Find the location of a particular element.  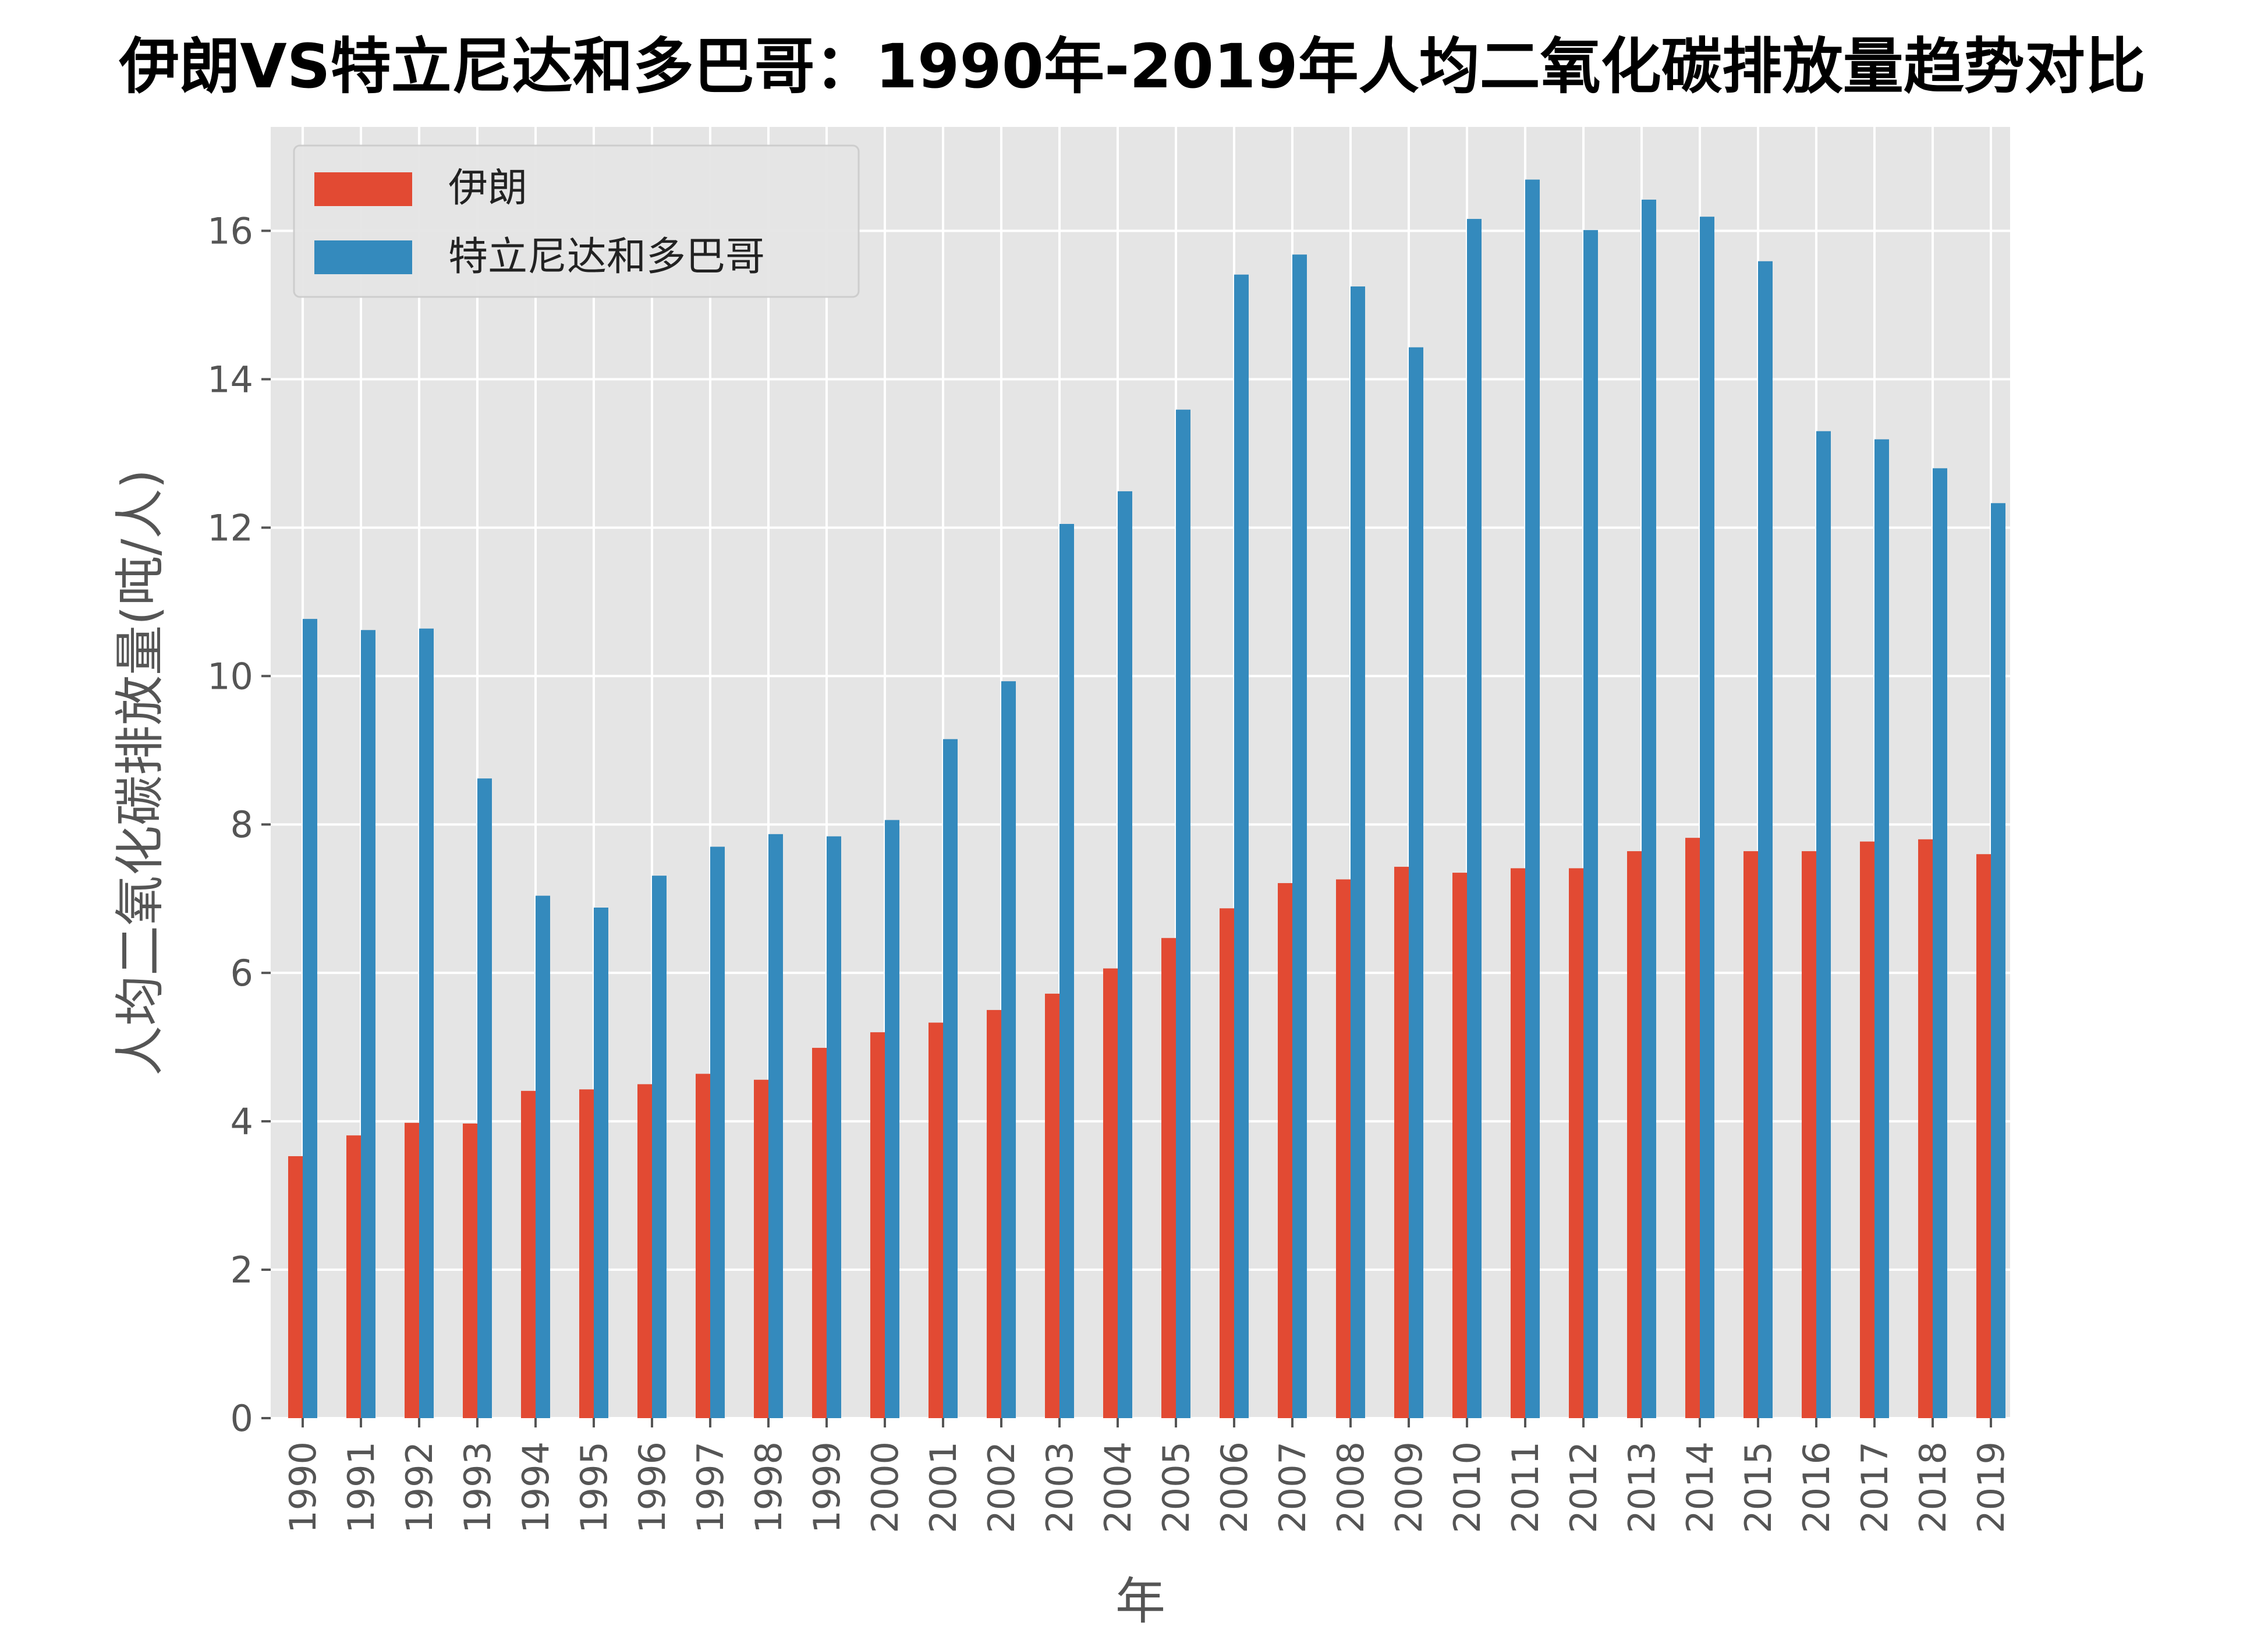

y-tick-label: 12 is located at coordinates (230, 527).